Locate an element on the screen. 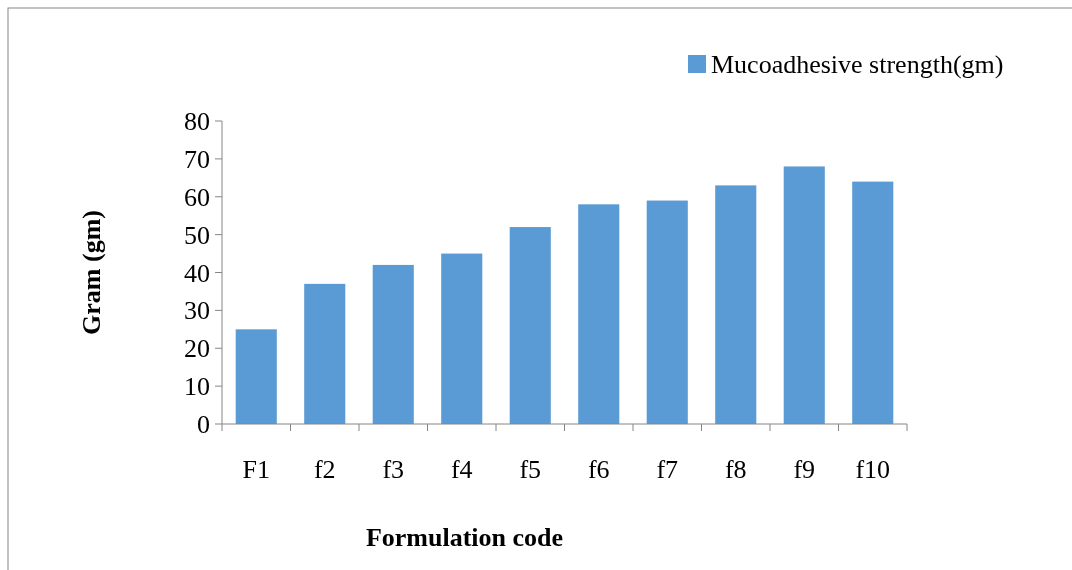  y-tick-label: 30 is located at coordinates (197, 311).